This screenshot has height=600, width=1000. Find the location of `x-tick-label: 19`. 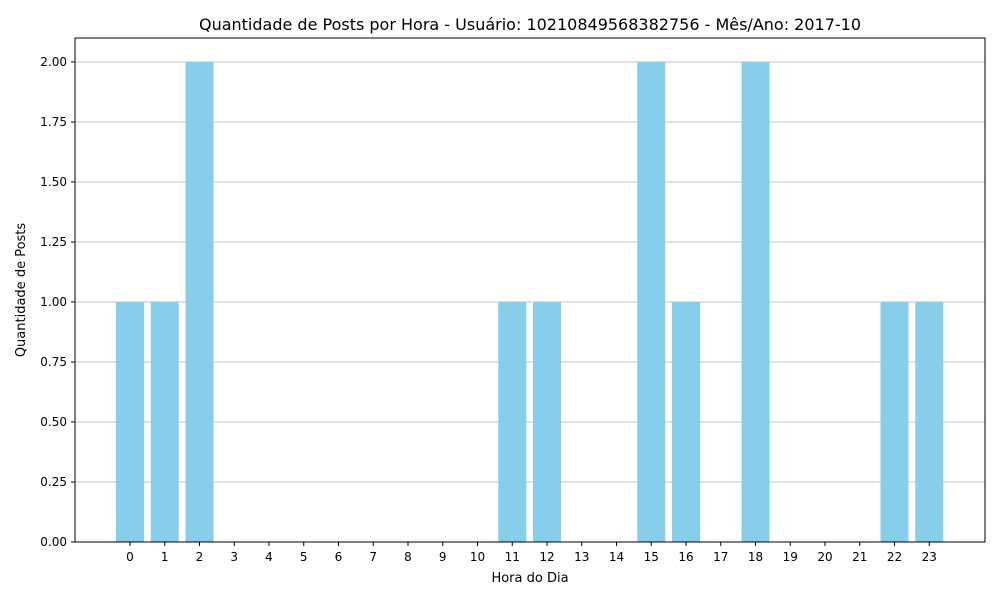

x-tick-label: 19 is located at coordinates (790, 557).